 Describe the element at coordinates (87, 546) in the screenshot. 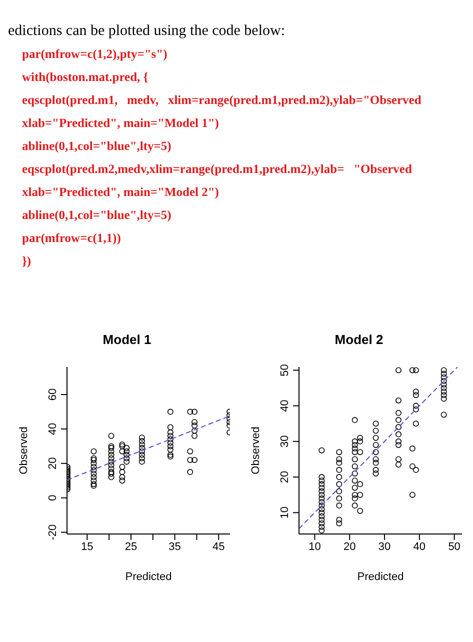

I see `x-tick-label: 15` at that location.